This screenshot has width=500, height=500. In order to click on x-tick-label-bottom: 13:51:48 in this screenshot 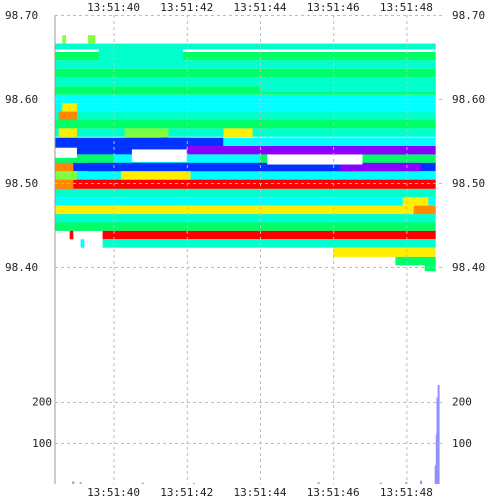, I will do `click(406, 492)`.